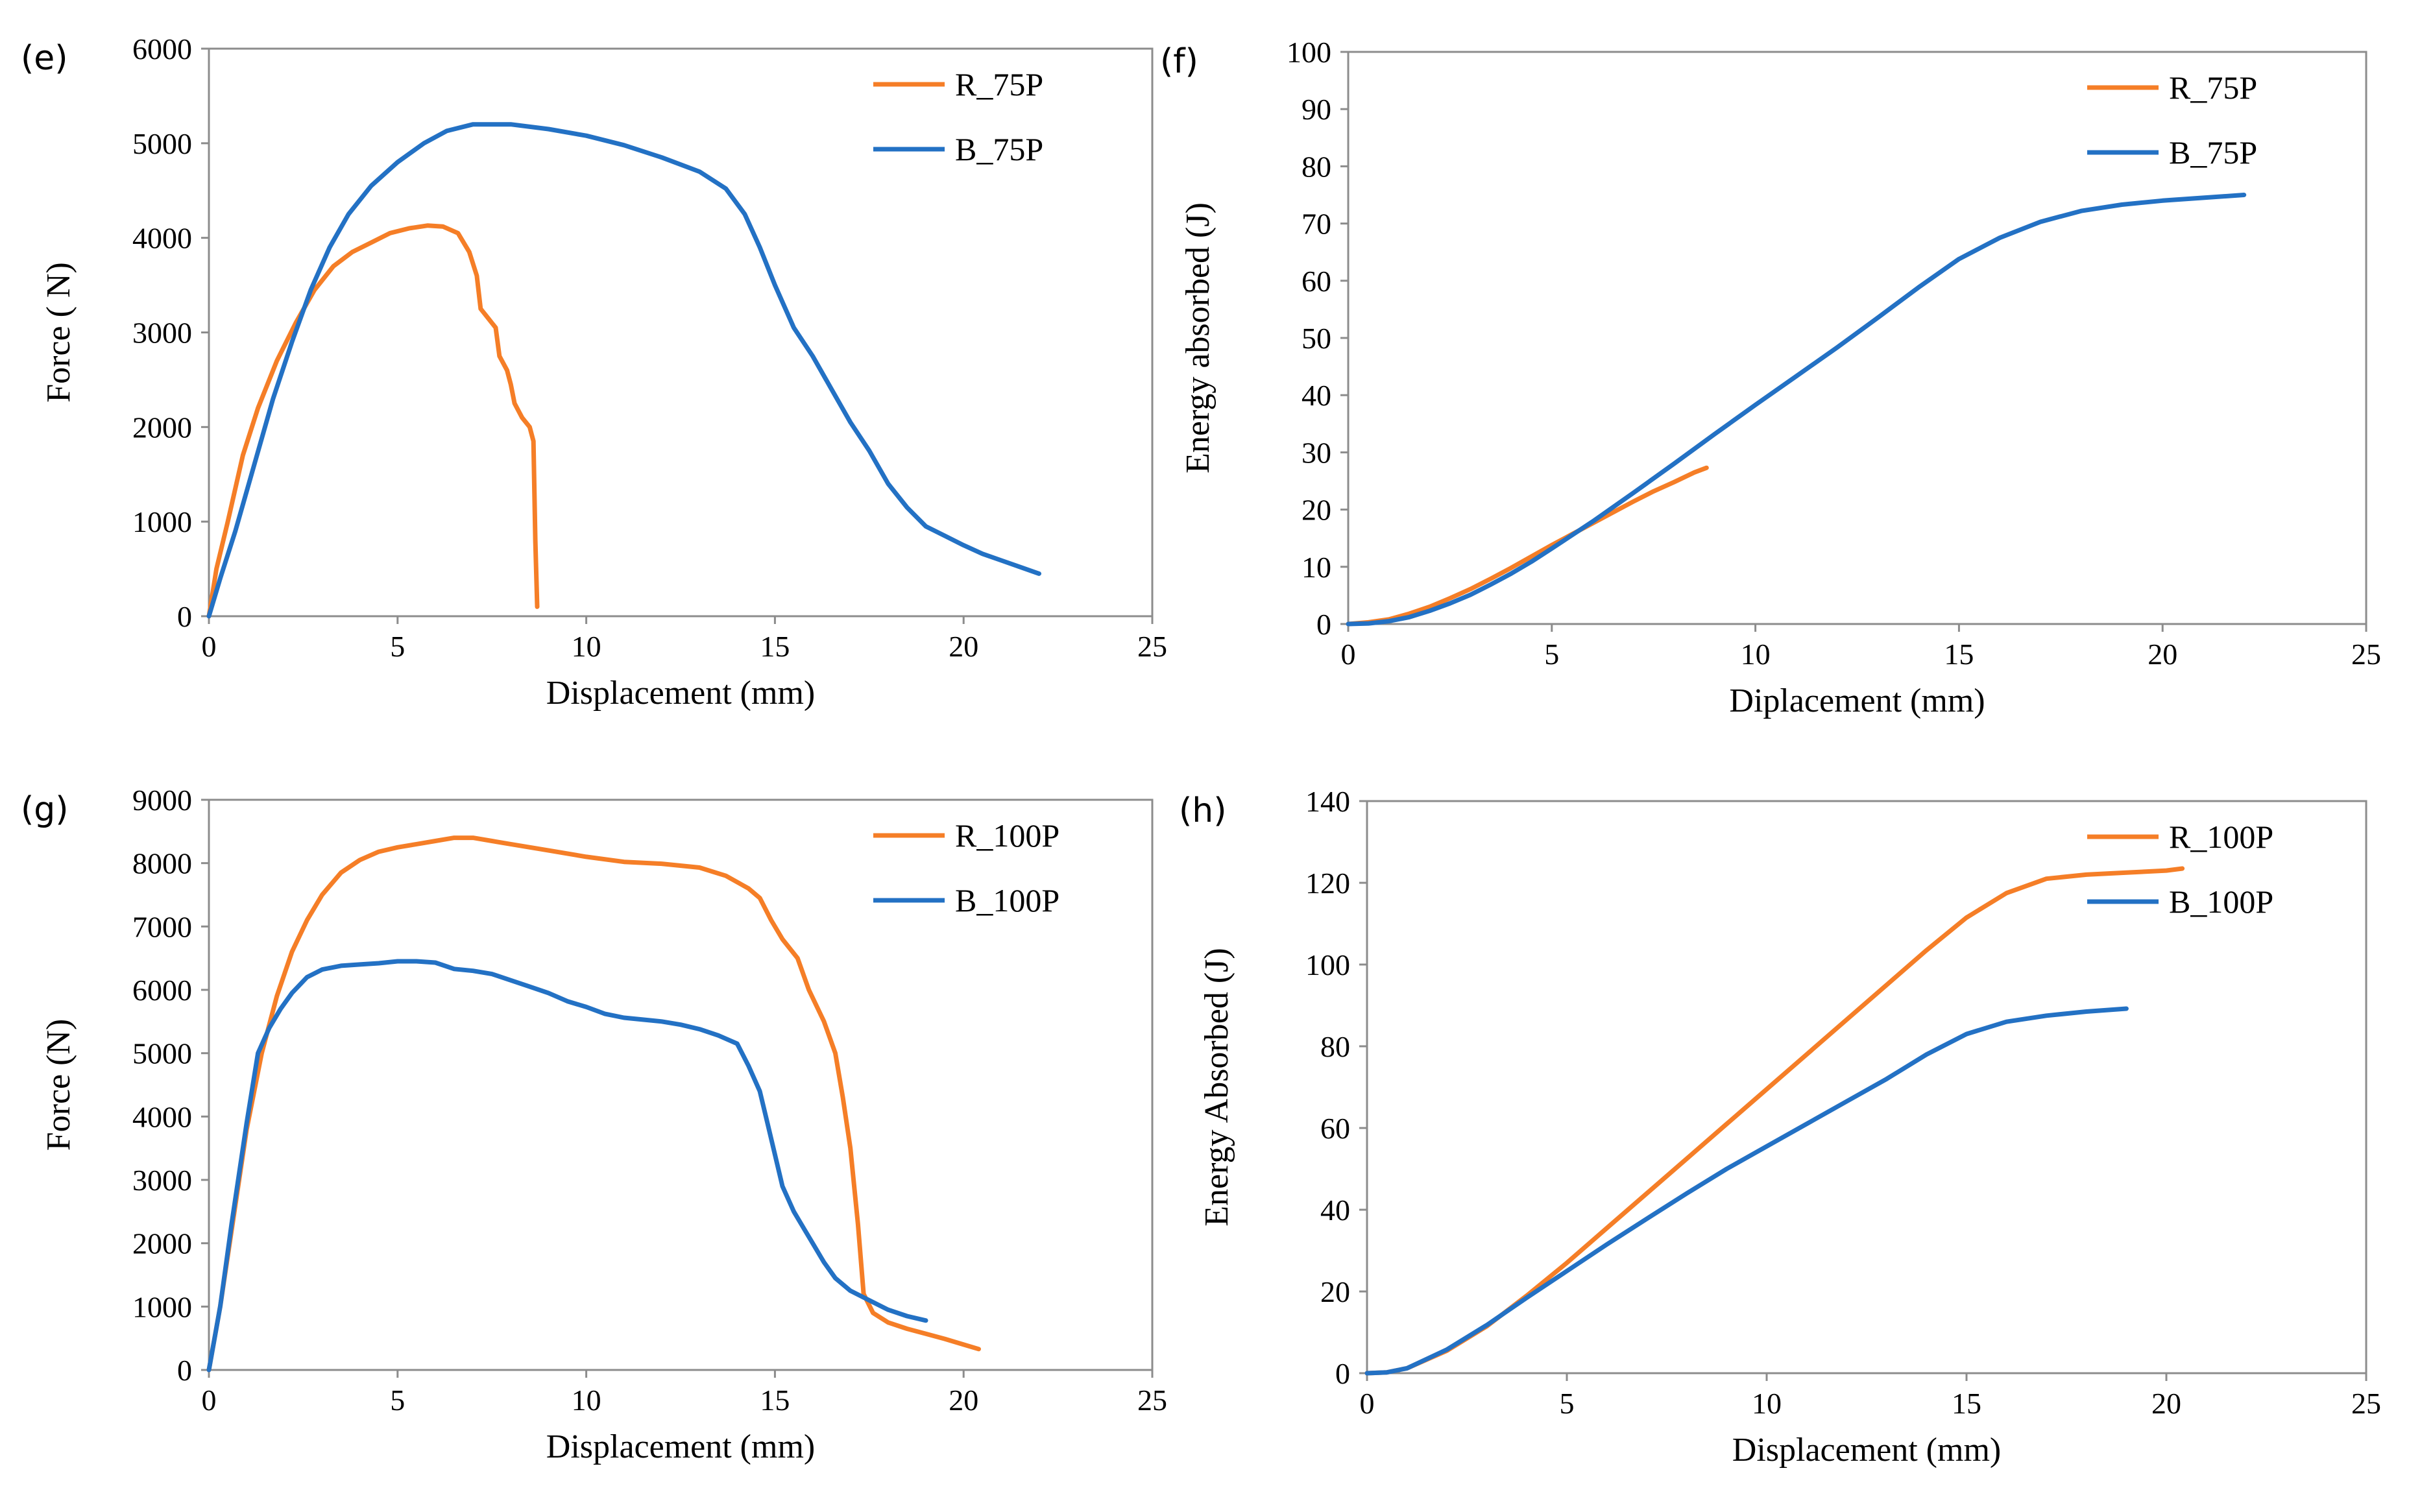  I want to click on y-tick-label: 90, so click(1316, 109).